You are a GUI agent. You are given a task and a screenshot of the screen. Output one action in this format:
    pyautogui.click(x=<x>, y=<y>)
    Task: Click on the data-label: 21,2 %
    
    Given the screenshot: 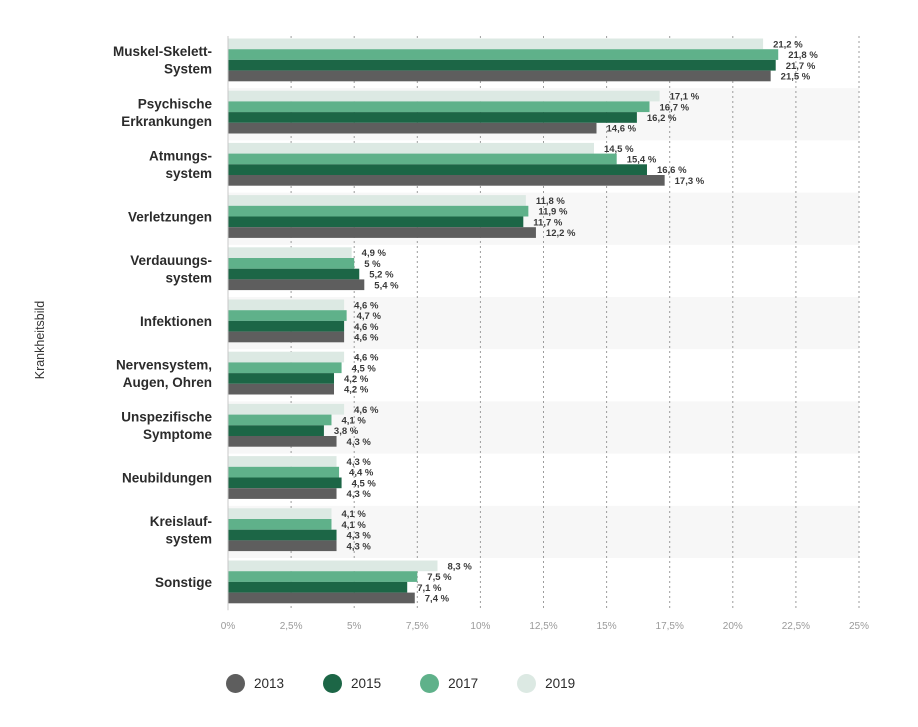 What is the action you would take?
    pyautogui.click(x=788, y=44)
    